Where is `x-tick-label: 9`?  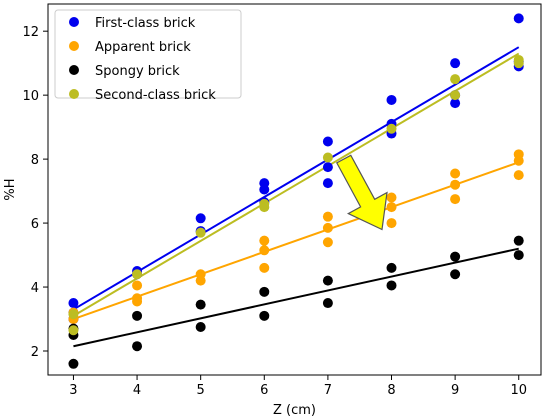 x-tick-label: 9 is located at coordinates (455, 390).